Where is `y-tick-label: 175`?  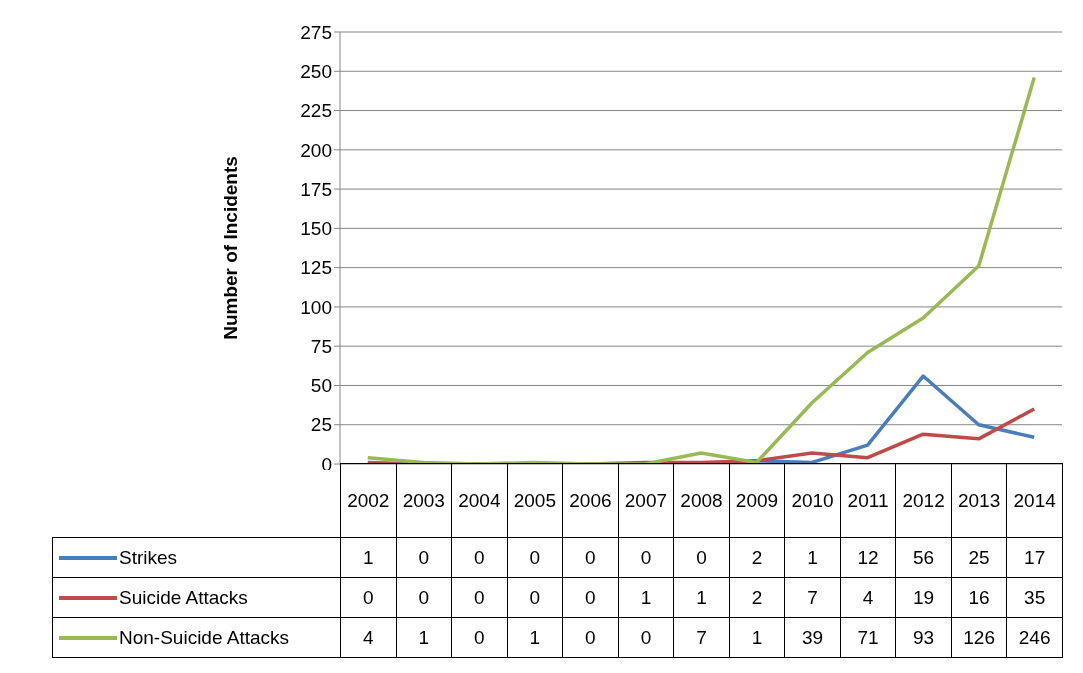 y-tick-label: 175 is located at coordinates (316, 189).